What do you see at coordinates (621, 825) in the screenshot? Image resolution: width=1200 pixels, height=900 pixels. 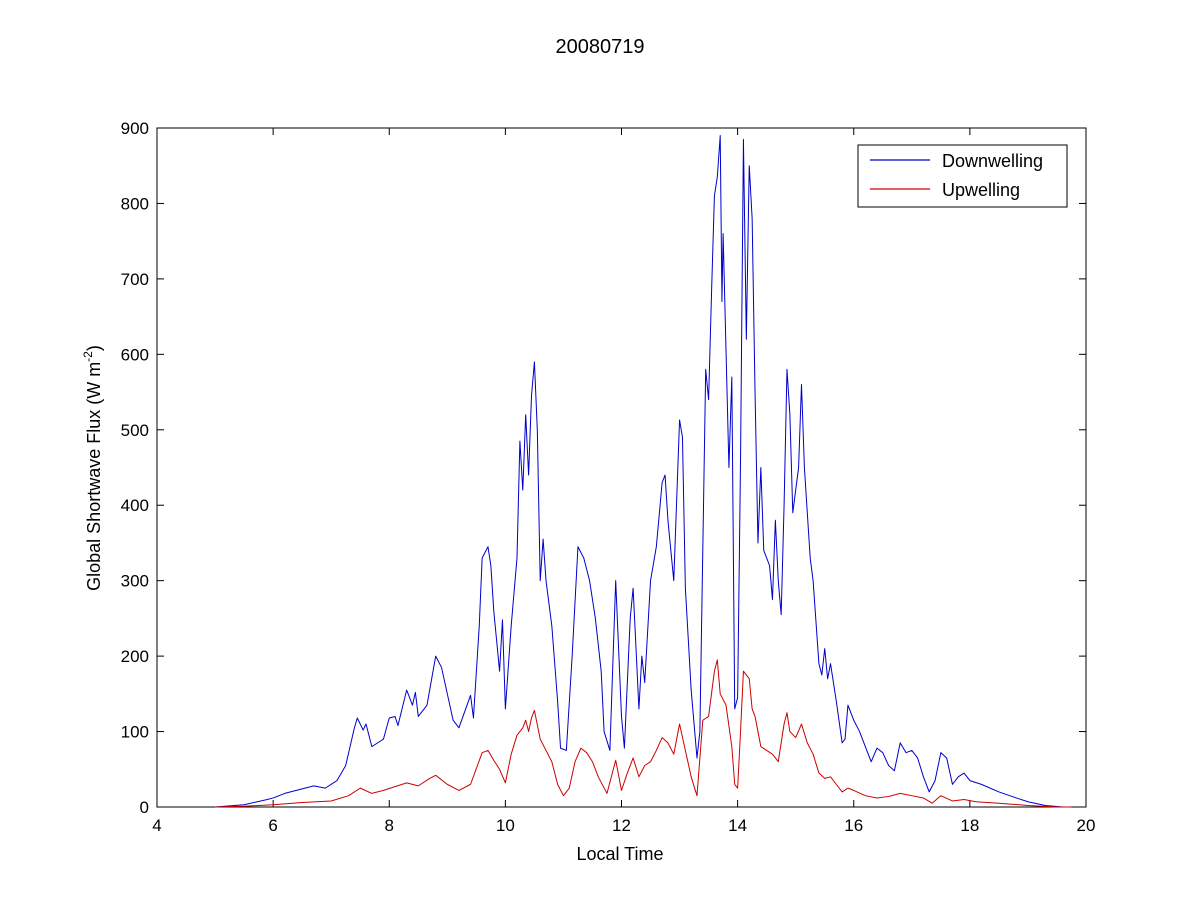 I see `x-tick-label: 12` at bounding box center [621, 825].